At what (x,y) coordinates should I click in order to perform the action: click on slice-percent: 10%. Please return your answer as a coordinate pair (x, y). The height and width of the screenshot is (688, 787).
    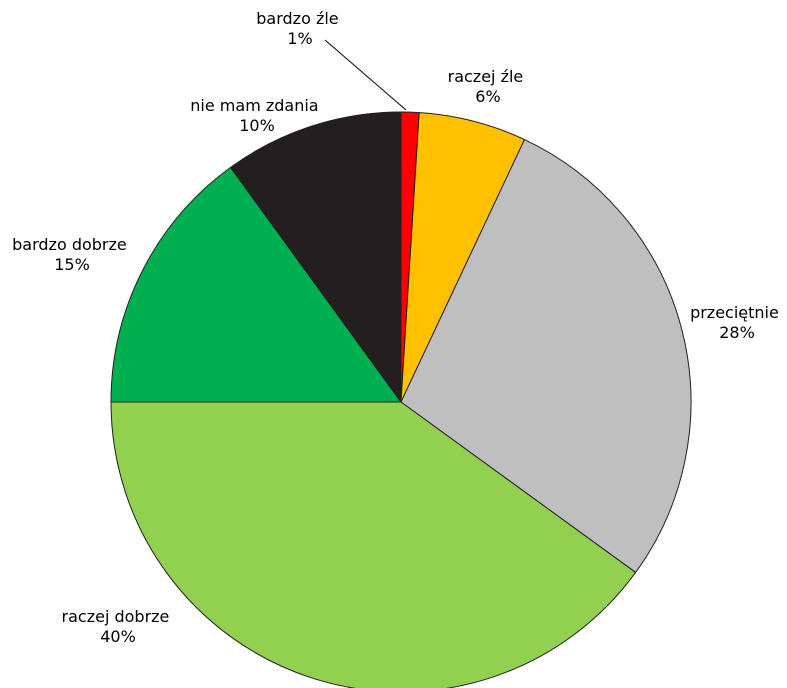
    Looking at the image, I should click on (257, 125).